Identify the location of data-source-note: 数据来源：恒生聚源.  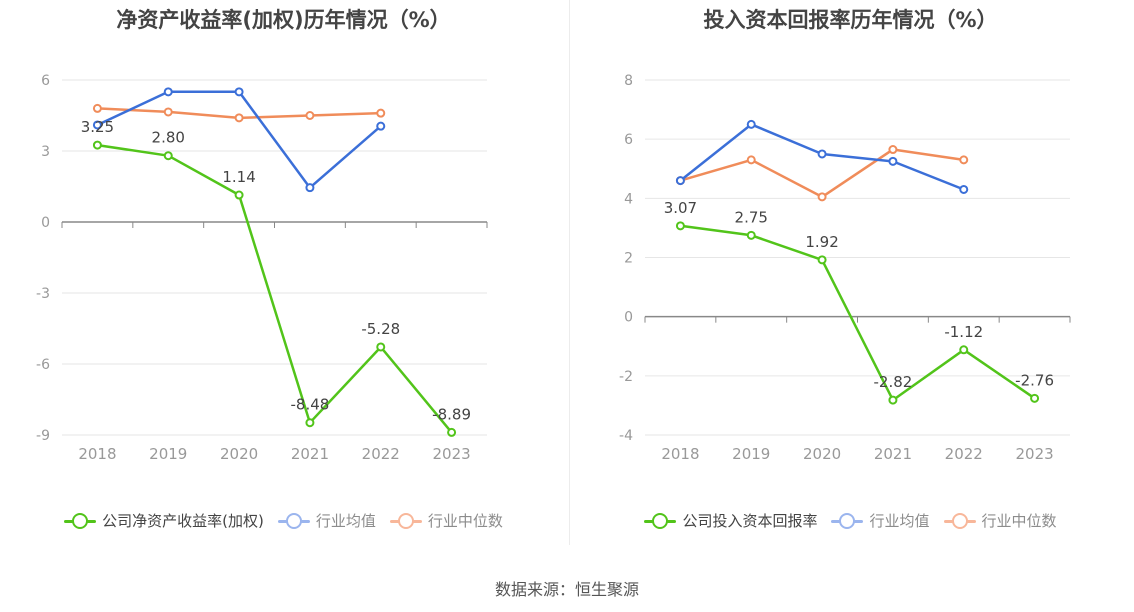
(566, 589).